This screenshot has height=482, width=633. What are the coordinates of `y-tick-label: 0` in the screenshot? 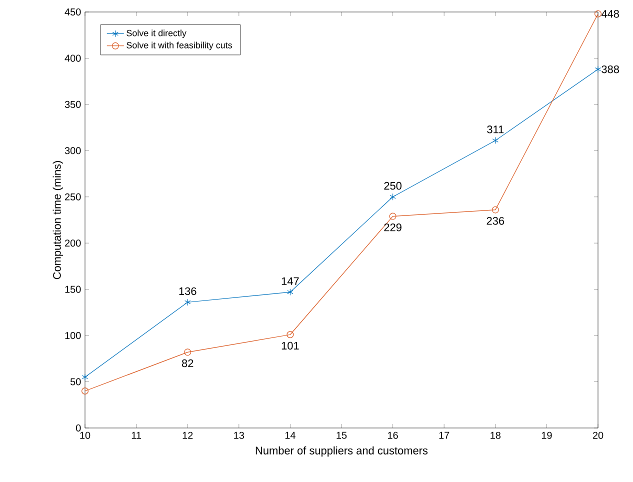 It's located at (78, 428).